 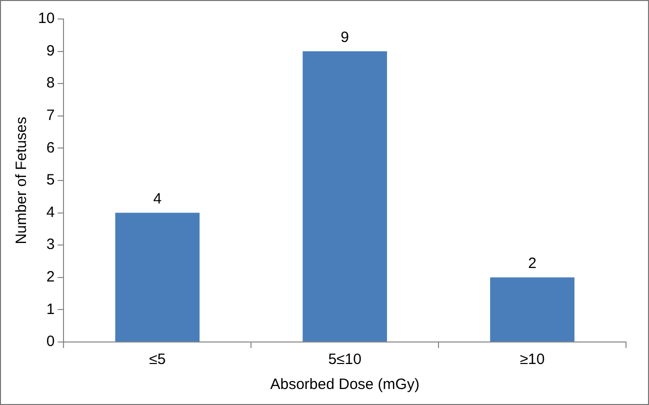 I want to click on y-tick-label: 3, so click(x=50, y=245).